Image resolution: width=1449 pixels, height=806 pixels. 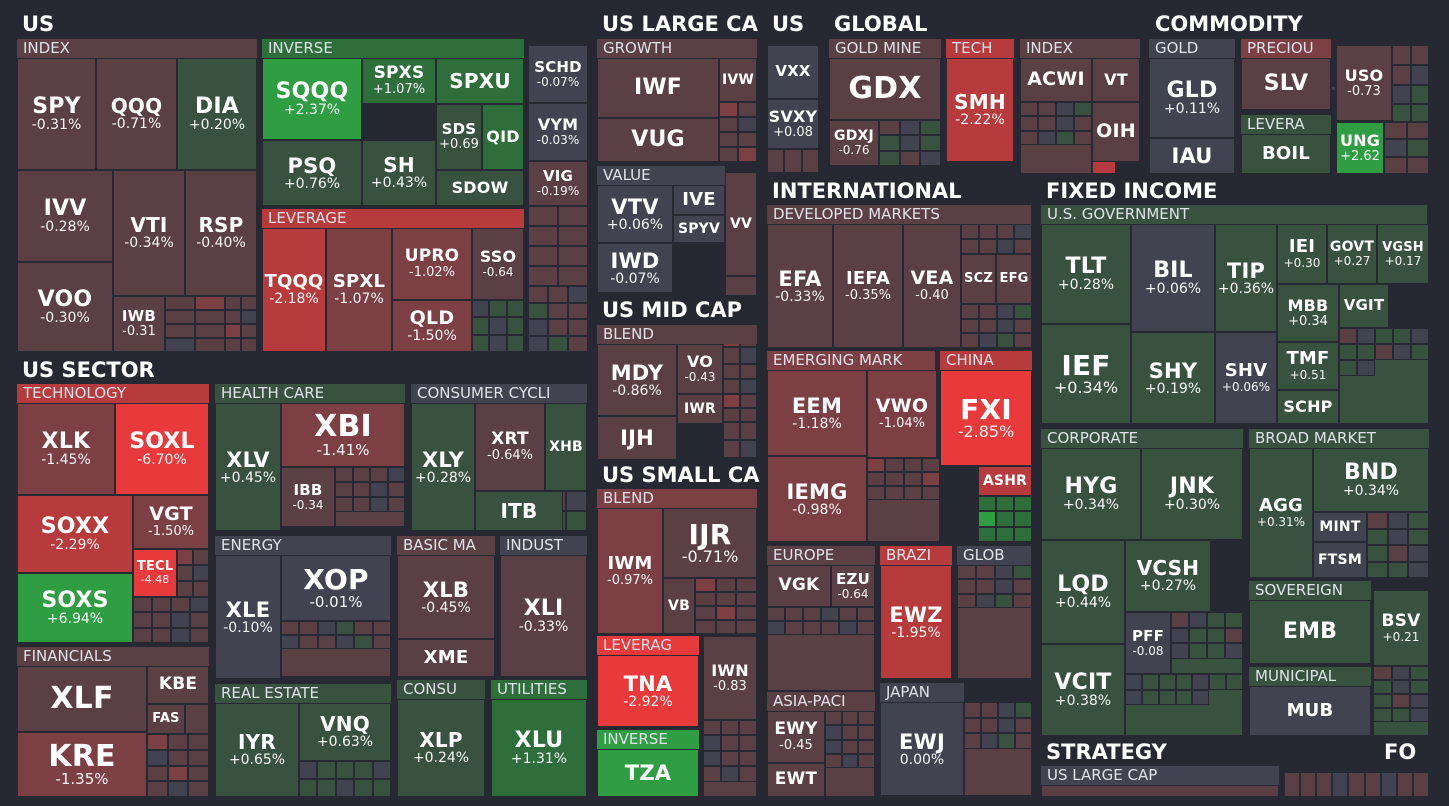 What do you see at coordinates (1340, 527) in the screenshot?
I see `tile-mint: MINT` at bounding box center [1340, 527].